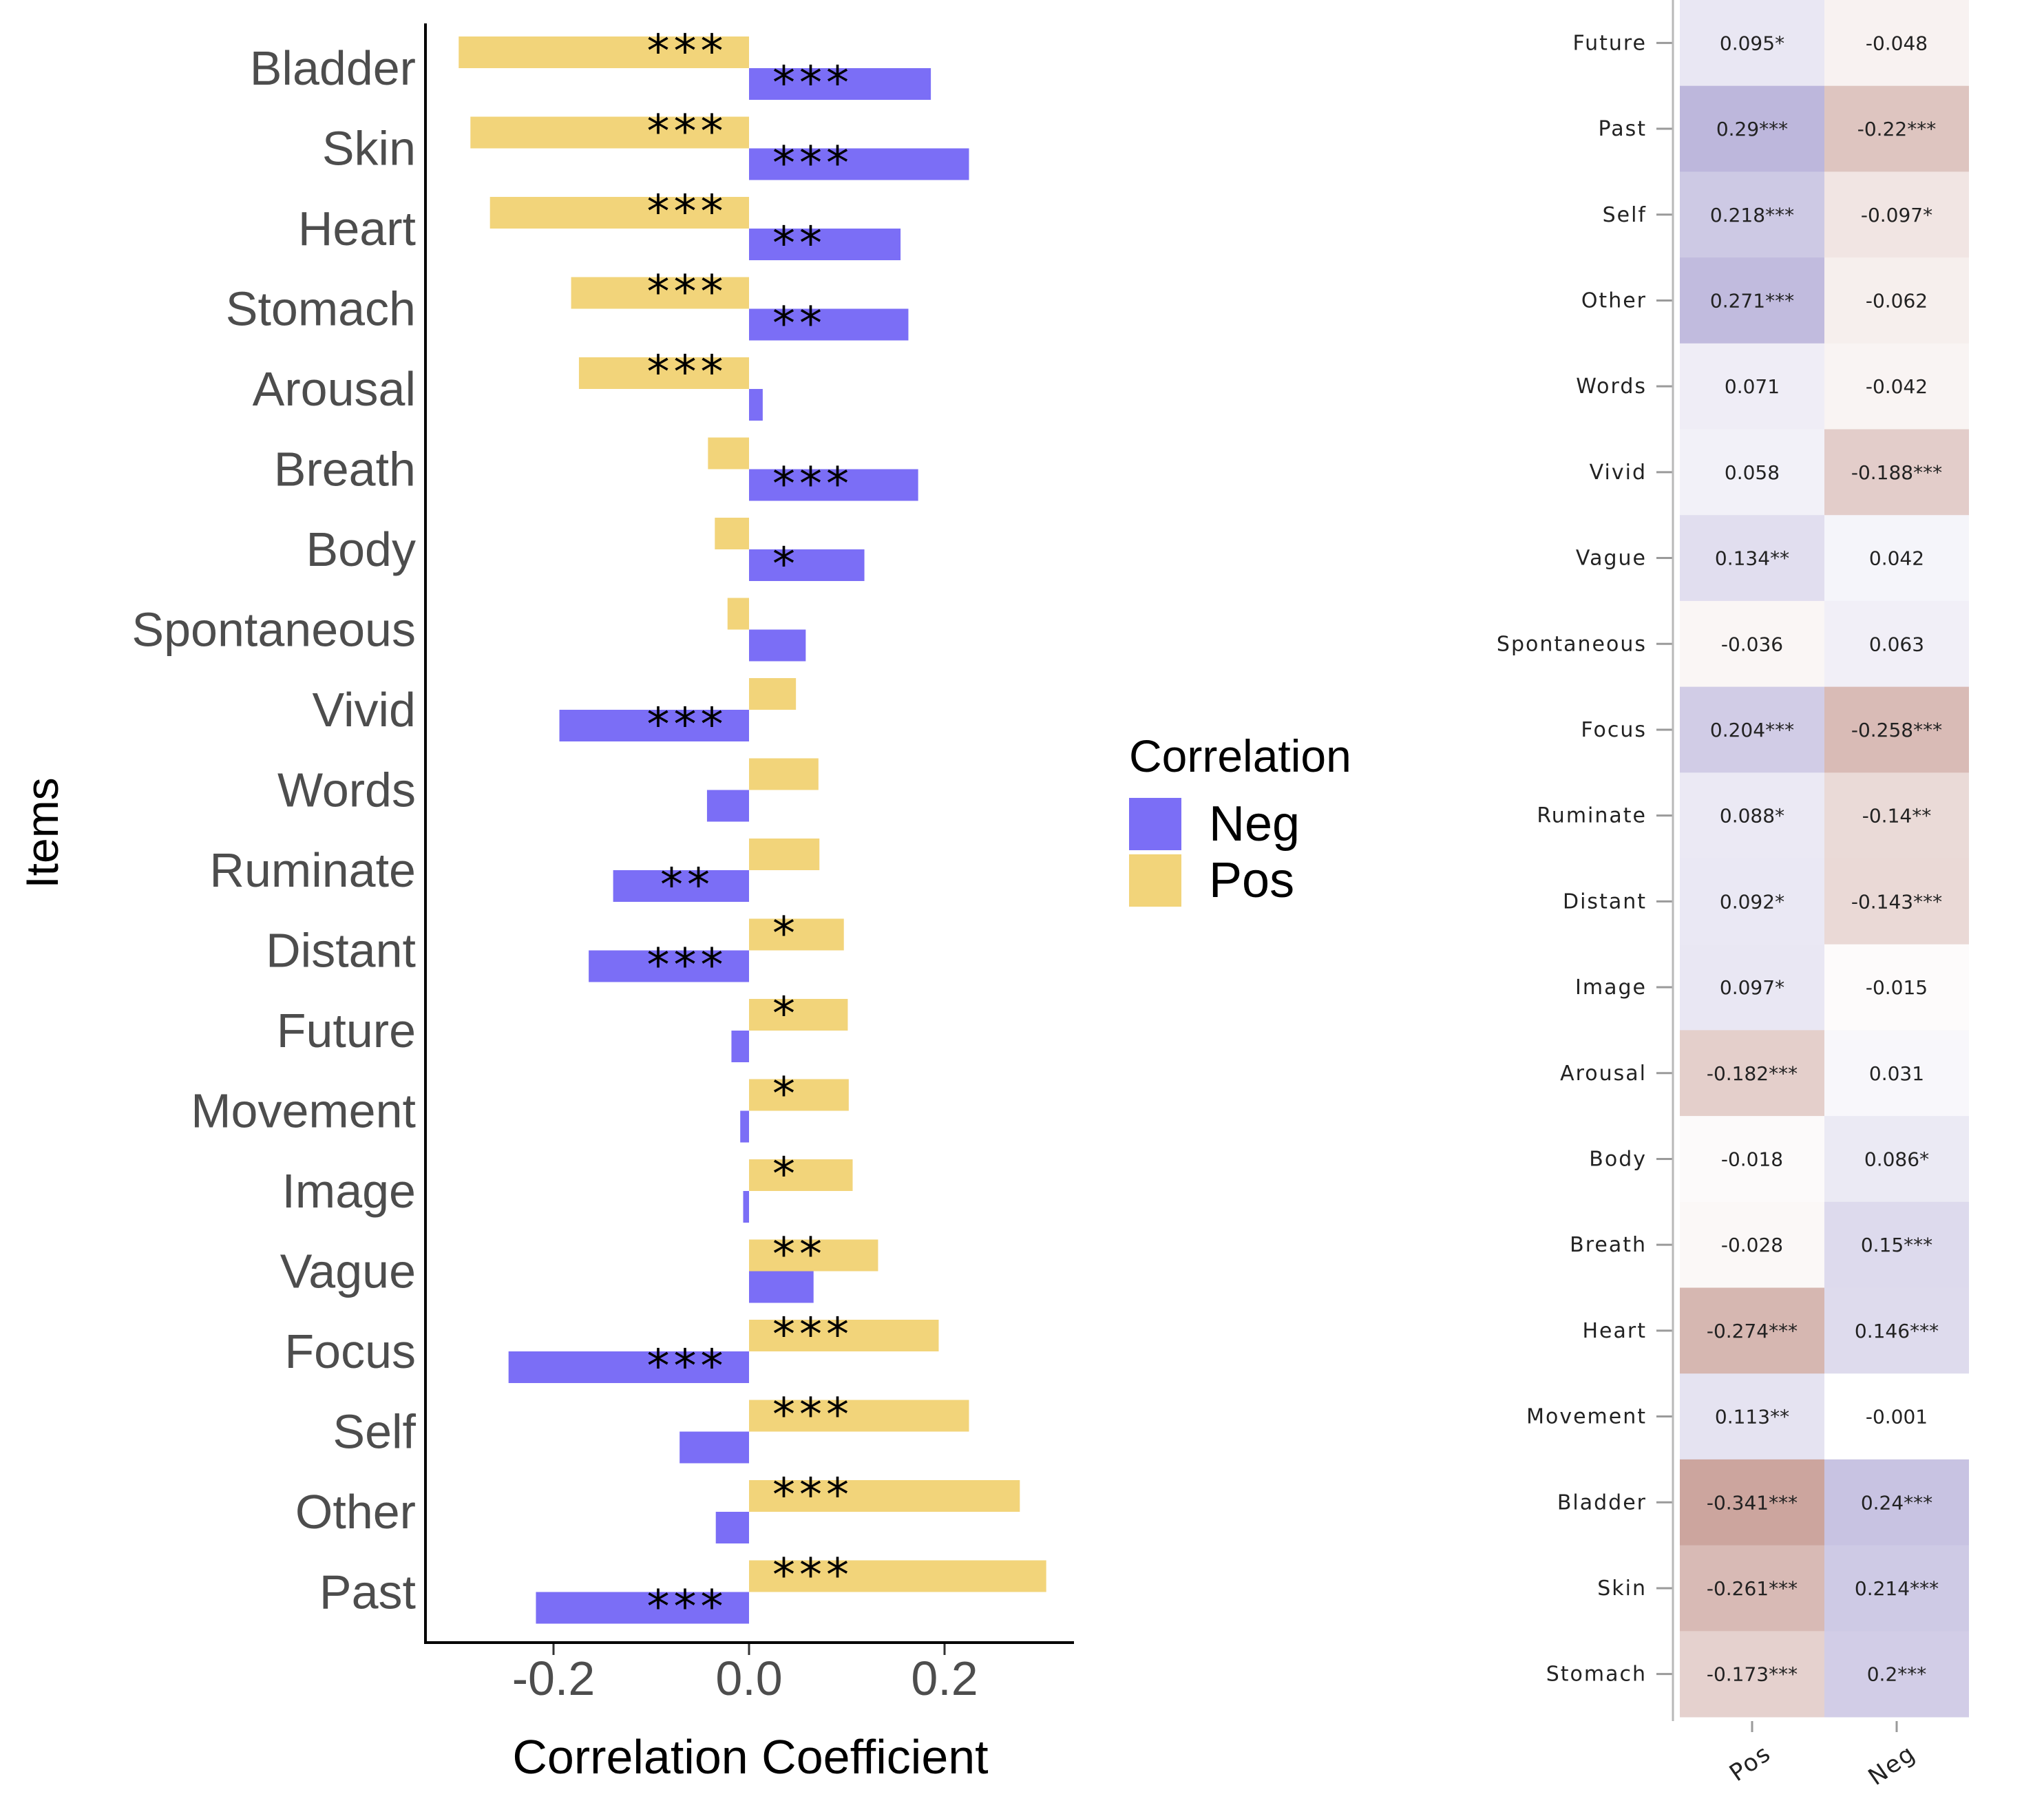 This screenshot has height=1803, width=2044. I want to click on heatmap-cell-past-pos, so click(1752, 128).